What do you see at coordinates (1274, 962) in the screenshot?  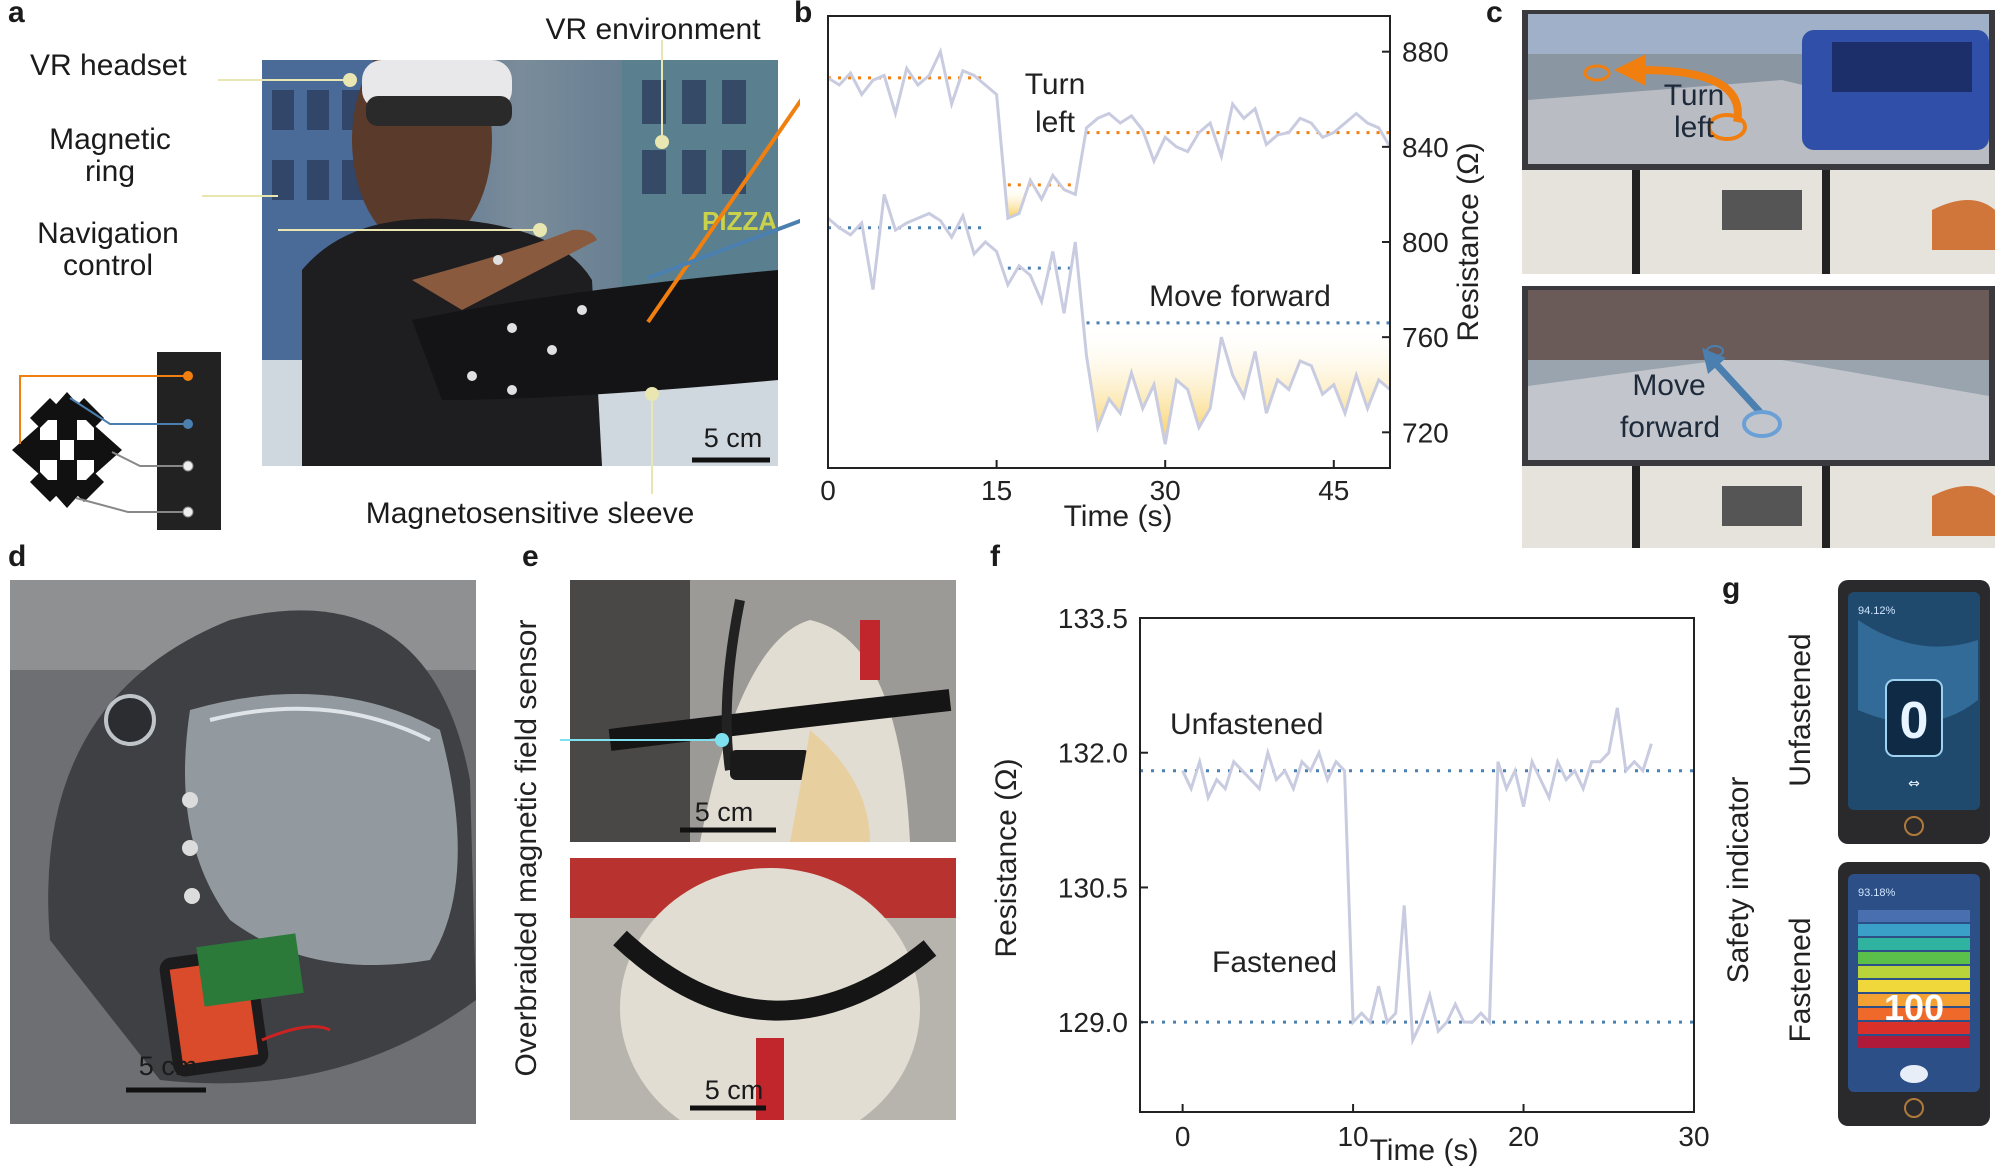 I see `chart-f-annotation-fastened: Fastened` at bounding box center [1274, 962].